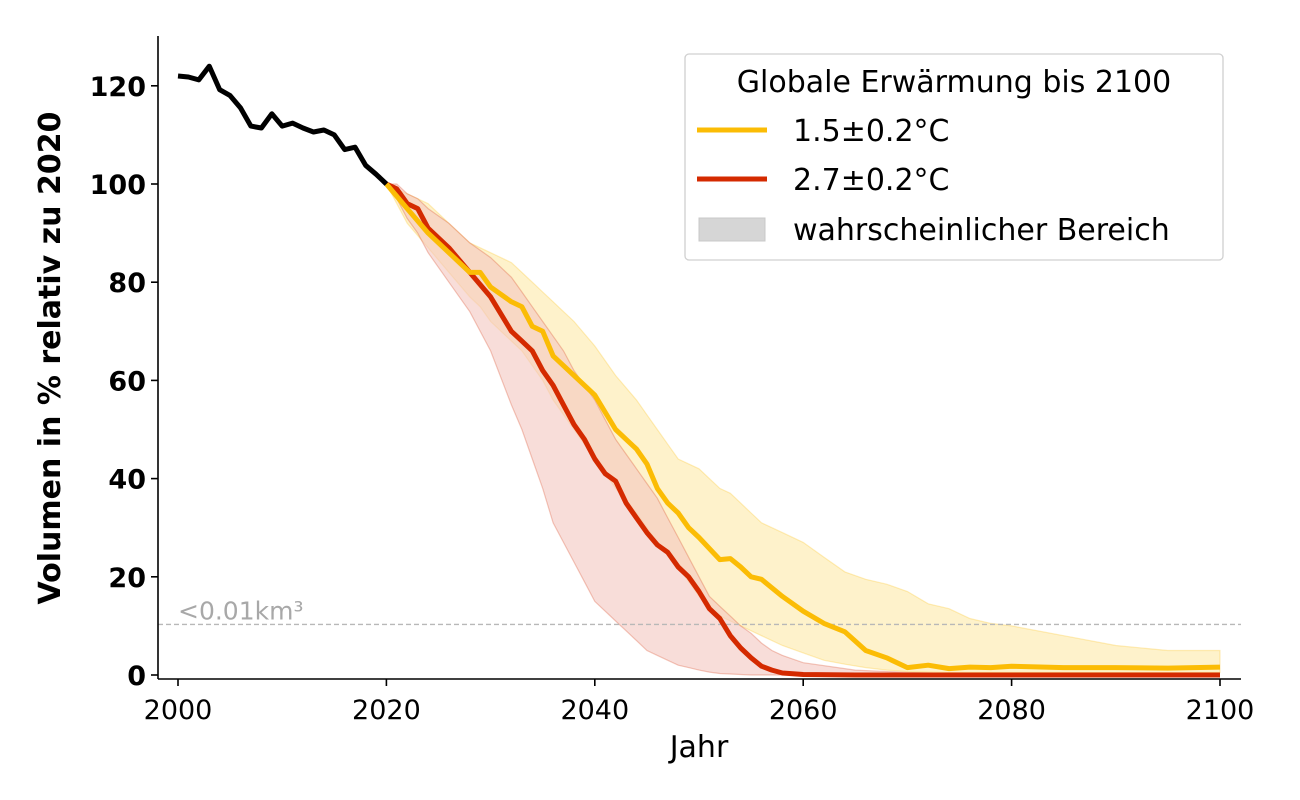 This screenshot has height=800, width=1300. What do you see at coordinates (178, 710) in the screenshot?
I see `x-tick-label: 2000` at bounding box center [178, 710].